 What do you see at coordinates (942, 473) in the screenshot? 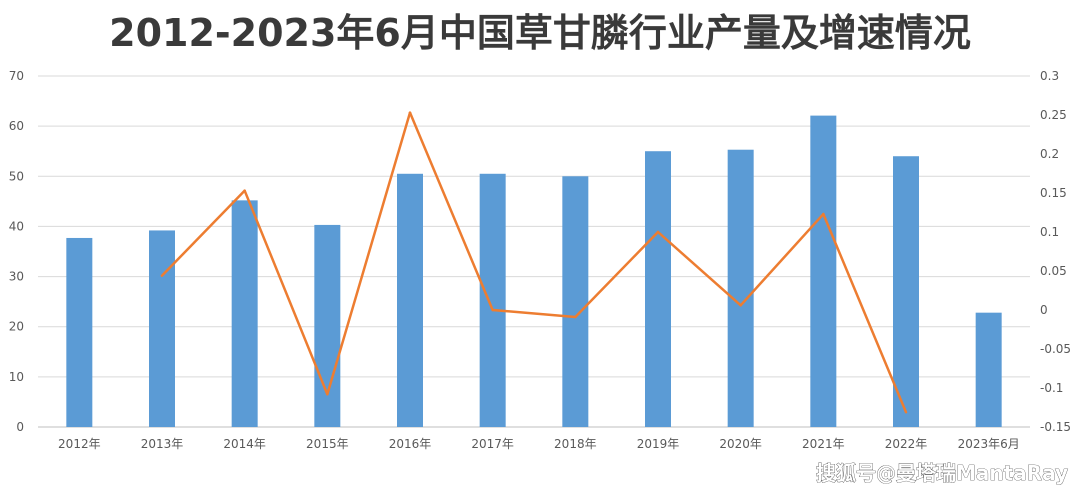
I see `watermark-text: 搜狐号@曼塔瑞MantaRay` at bounding box center [942, 473].